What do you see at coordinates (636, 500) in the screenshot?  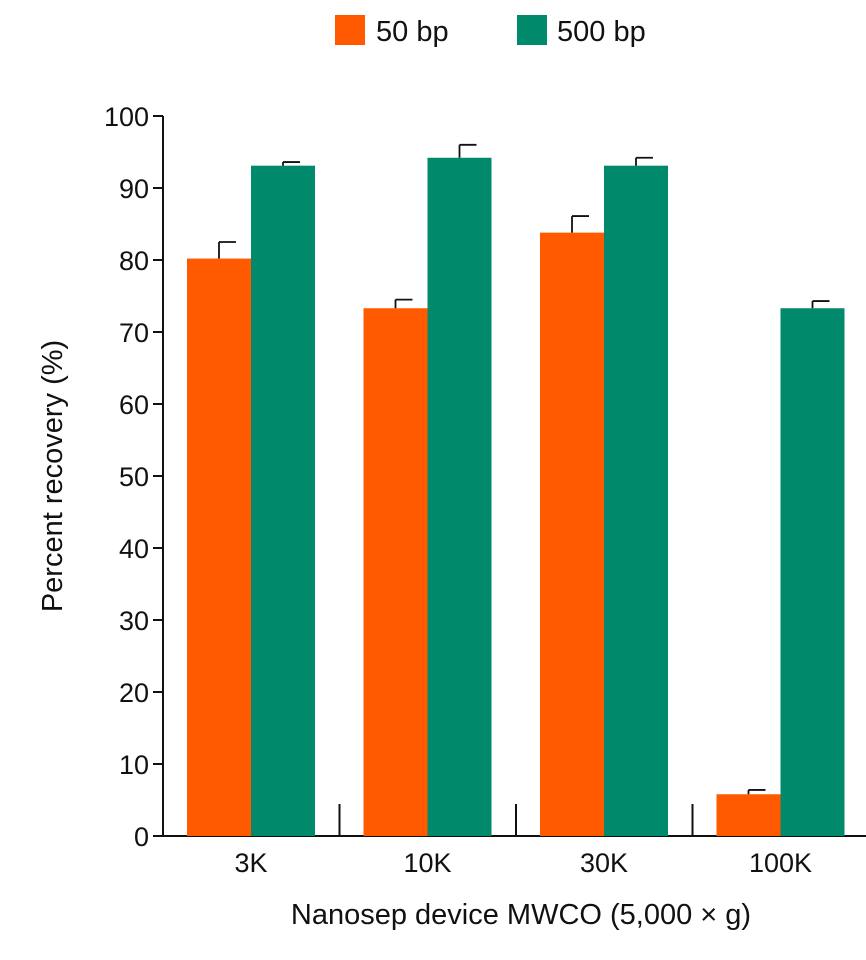 I see `bar-500-bp-30K` at bounding box center [636, 500].